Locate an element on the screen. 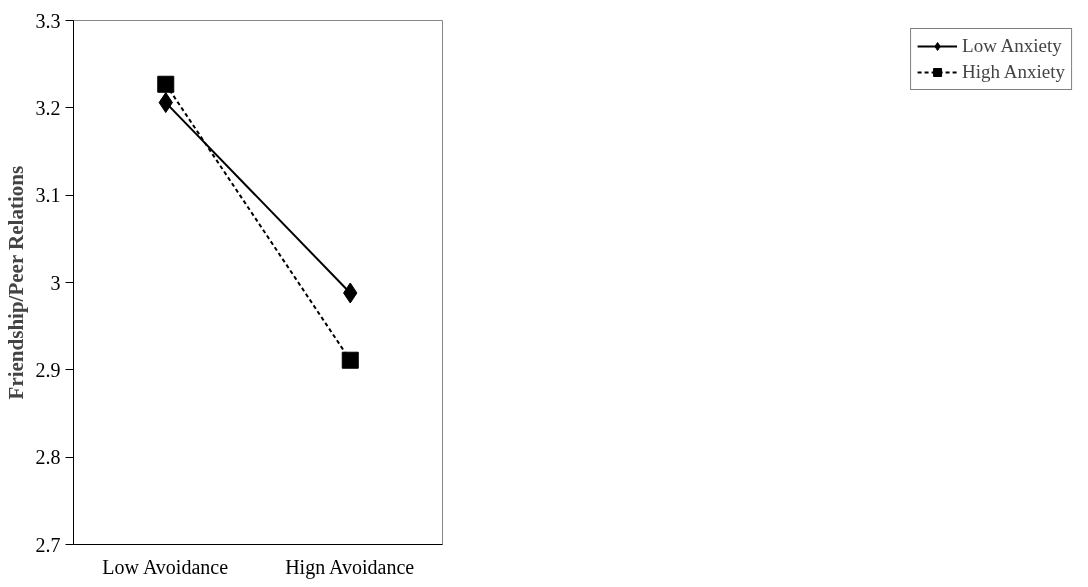 The height and width of the screenshot is (587, 1088). legend-label: Low Anxiety is located at coordinates (1012, 46).